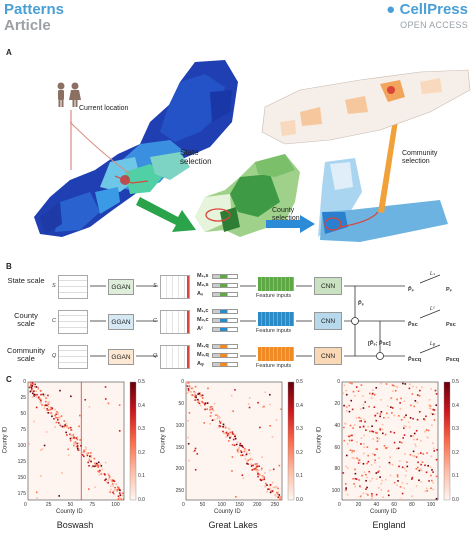 The width and height of the screenshot is (474, 540). Describe the element at coordinates (299, 429) in the screenshot. I see `colorbar-tick: 0.3` at that location.